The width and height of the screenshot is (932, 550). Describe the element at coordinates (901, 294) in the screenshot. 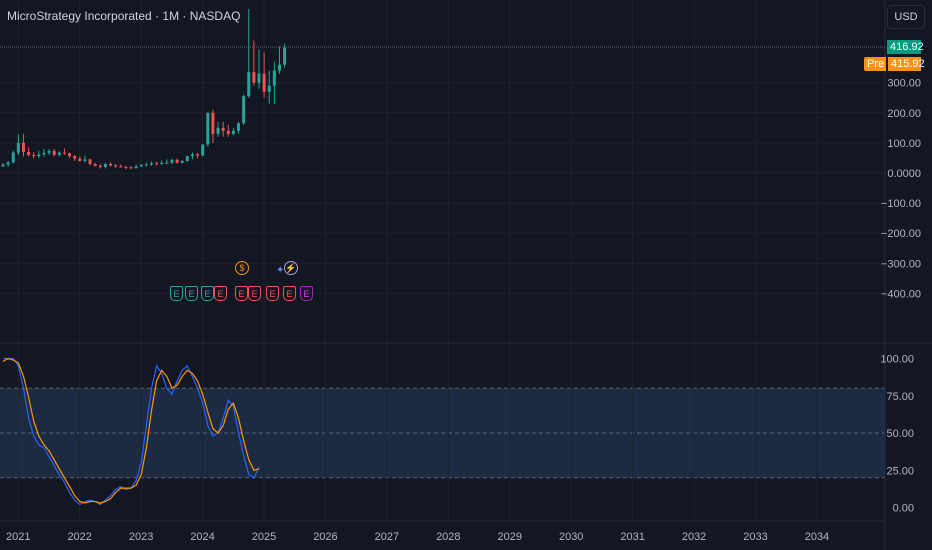

I see `price-axis-label: −400.00` at that location.